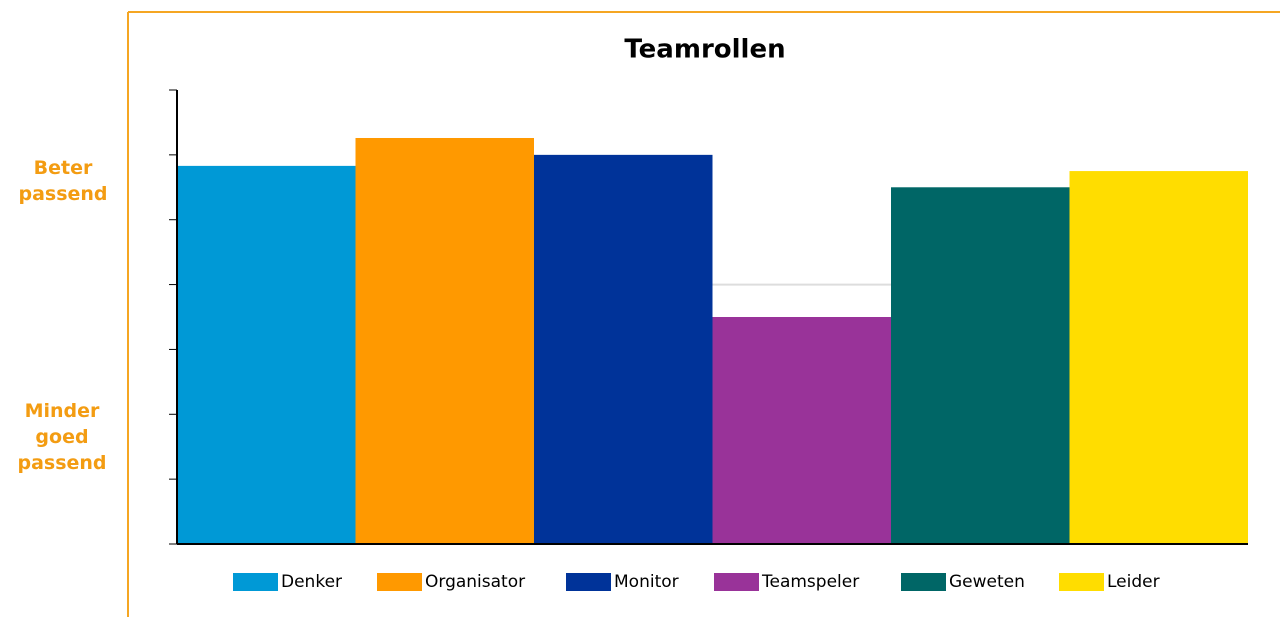  What do you see at coordinates (810, 582) in the screenshot?
I see `legend-label: Teamspeler` at bounding box center [810, 582].